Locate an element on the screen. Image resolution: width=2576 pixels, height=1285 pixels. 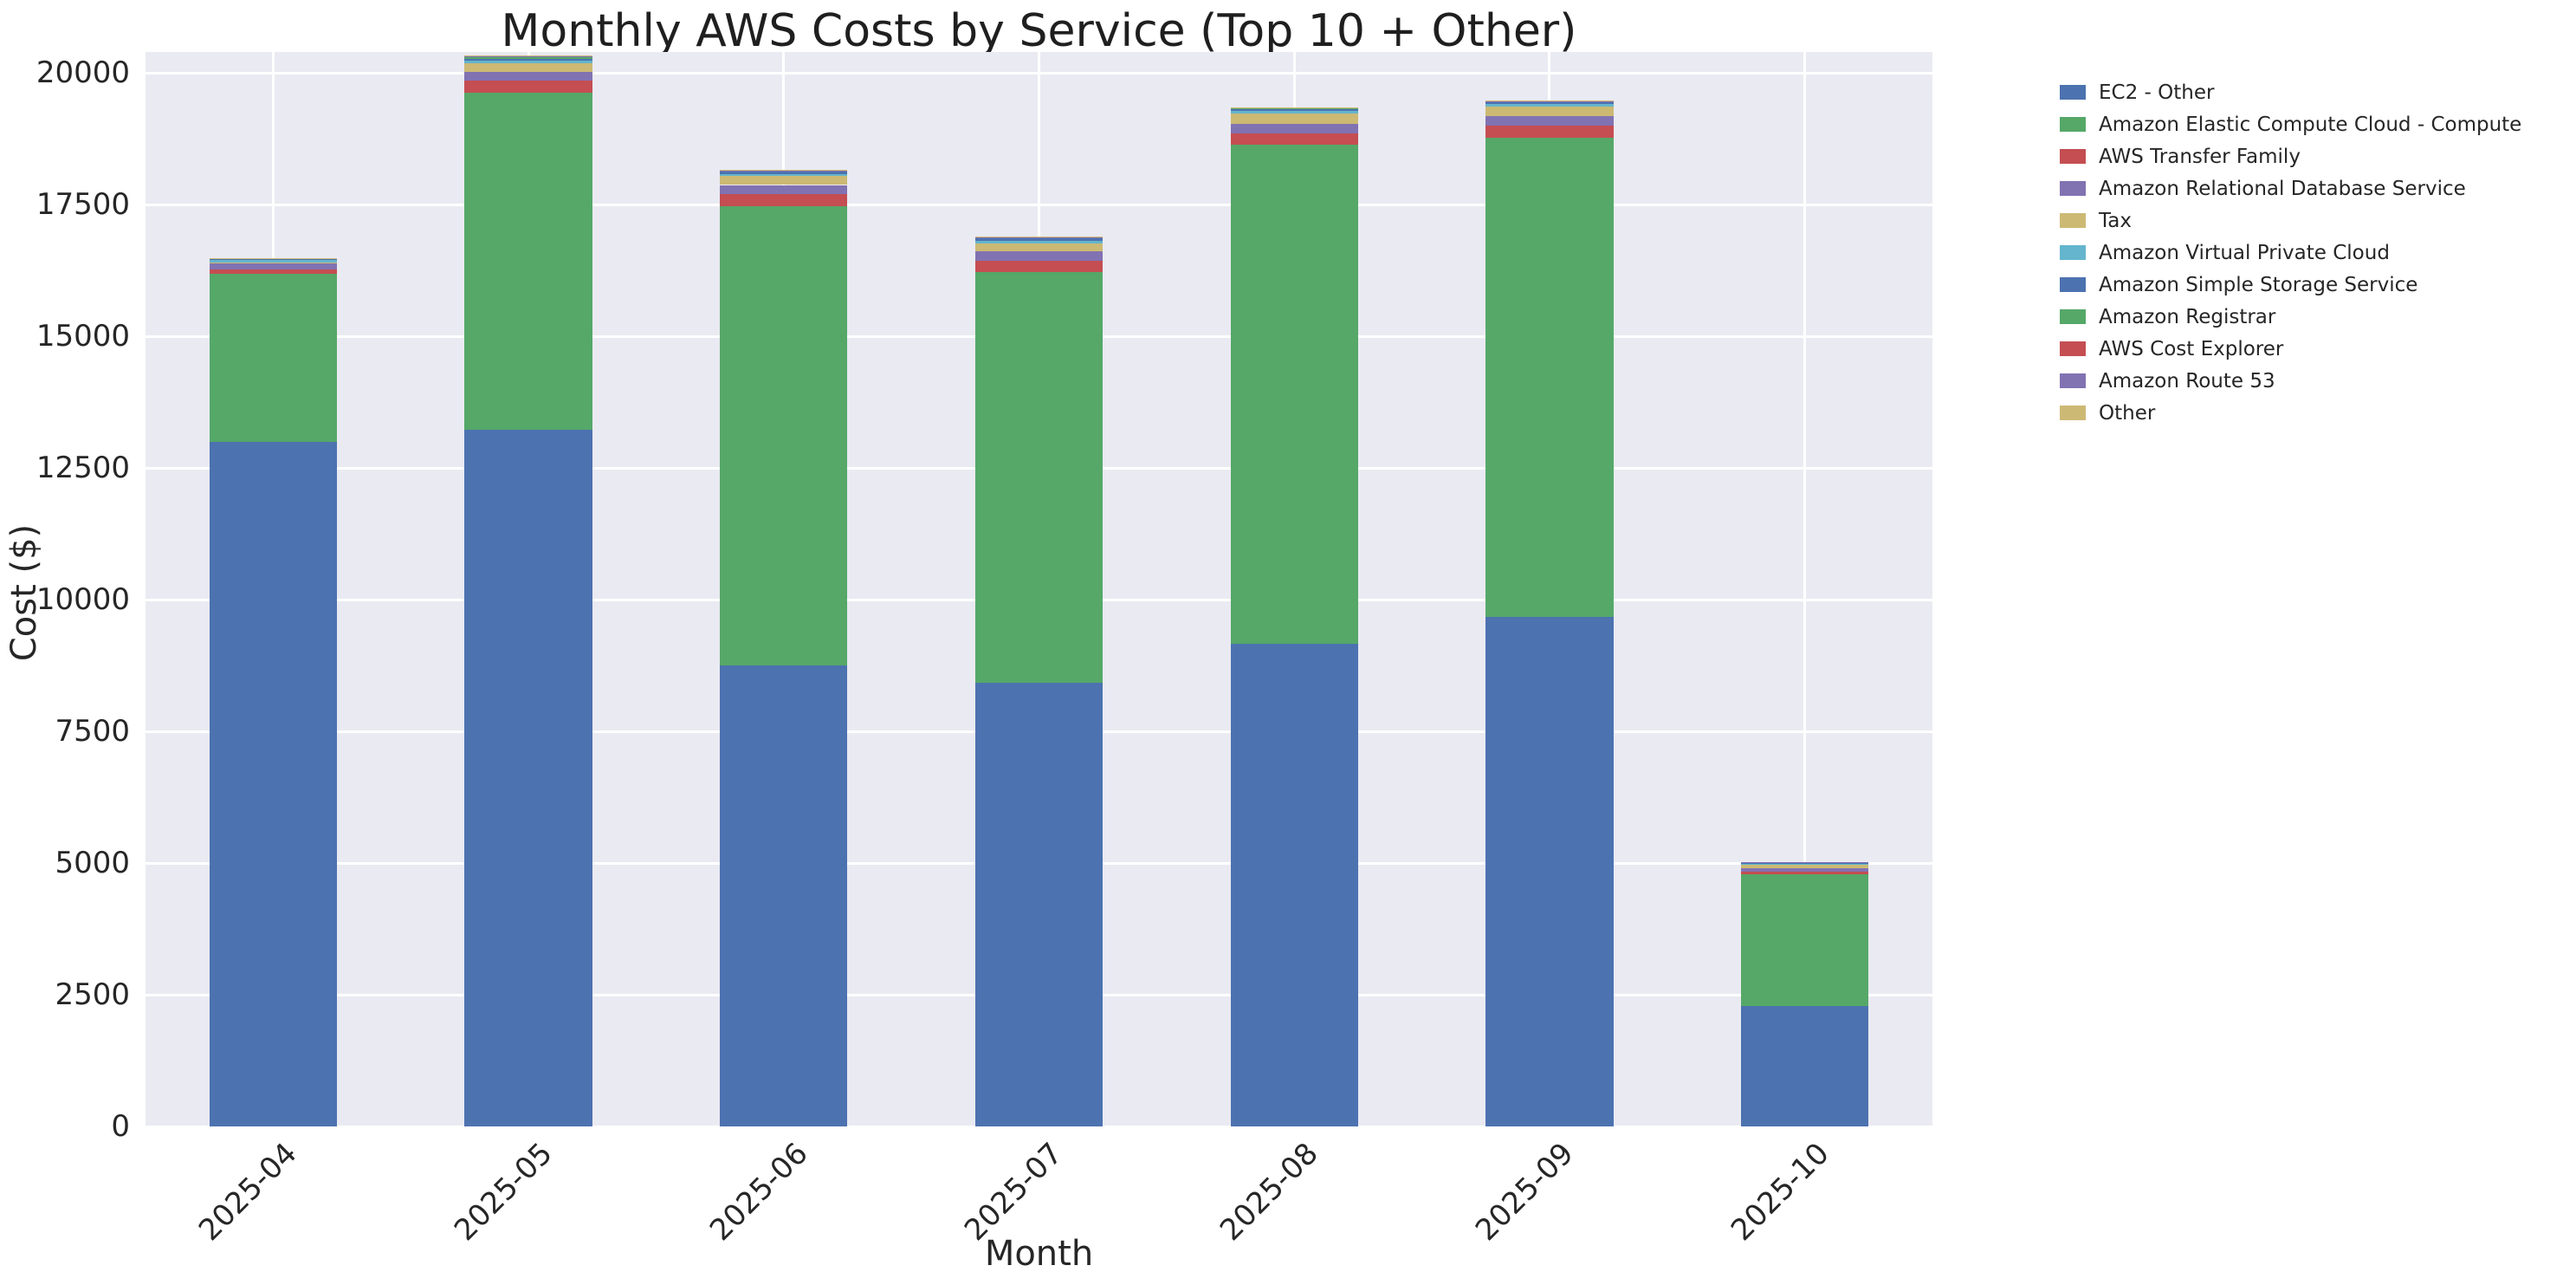
y-tick-label: 10000 is located at coordinates (83, 600).